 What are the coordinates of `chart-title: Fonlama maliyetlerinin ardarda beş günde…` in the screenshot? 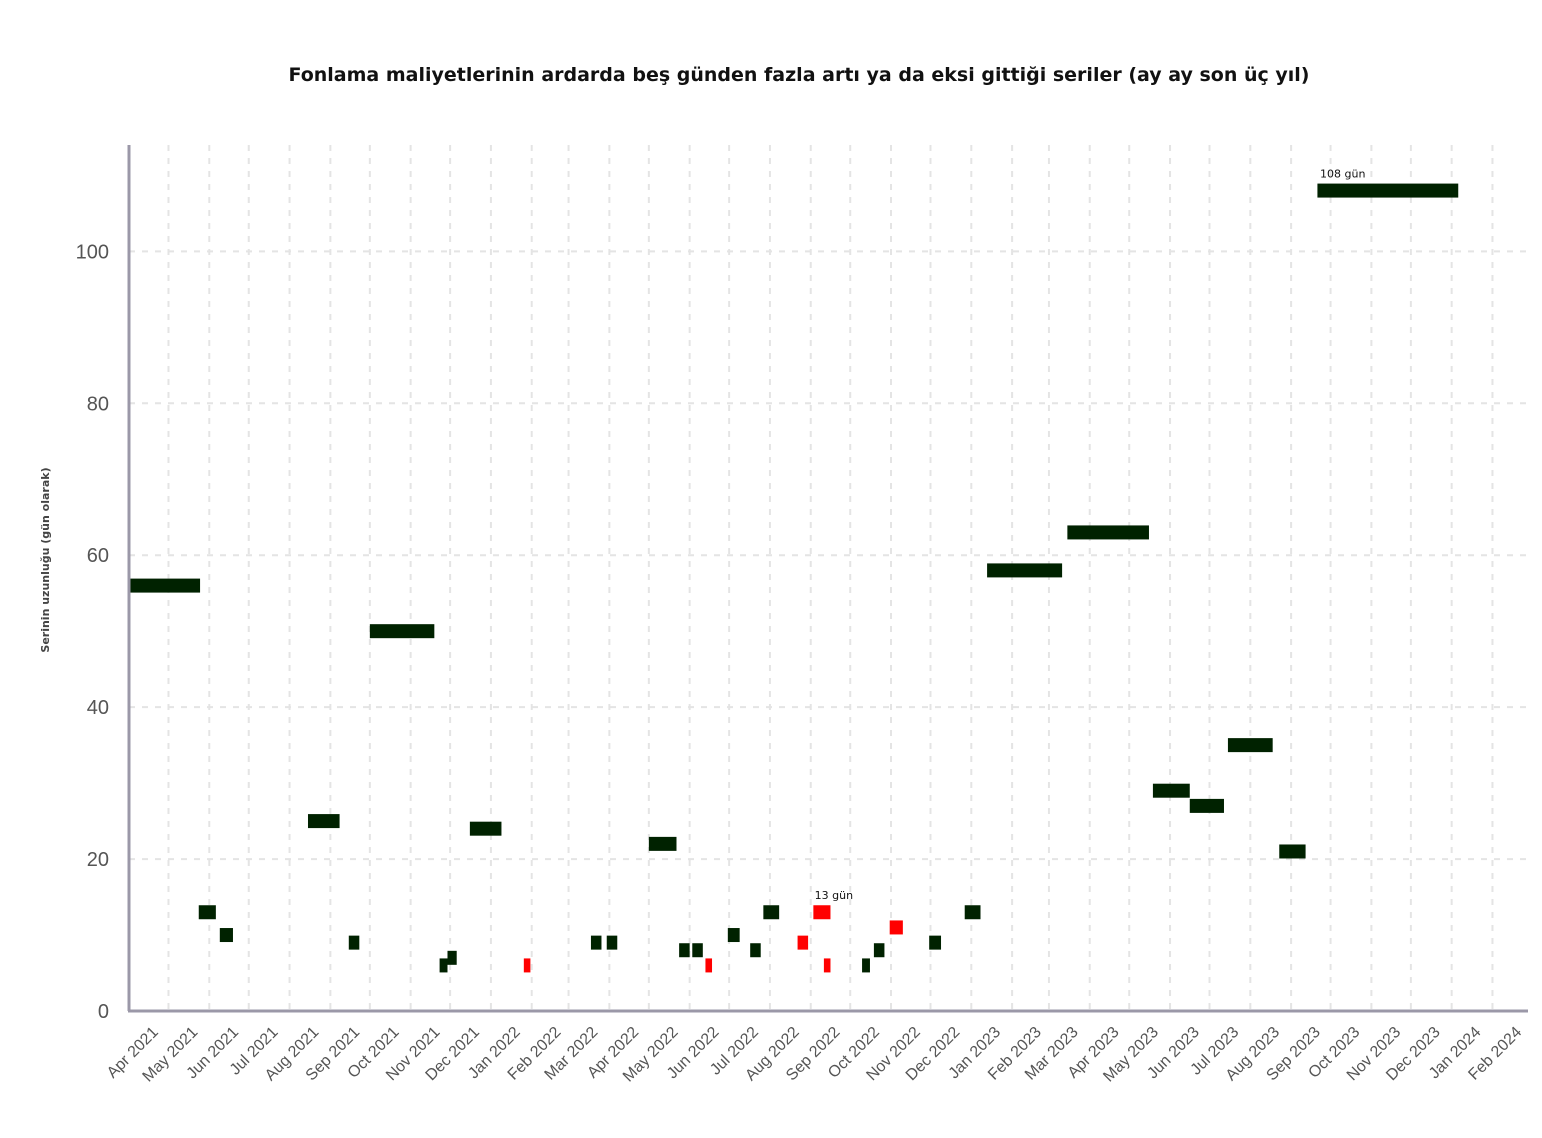 It's located at (799, 75).